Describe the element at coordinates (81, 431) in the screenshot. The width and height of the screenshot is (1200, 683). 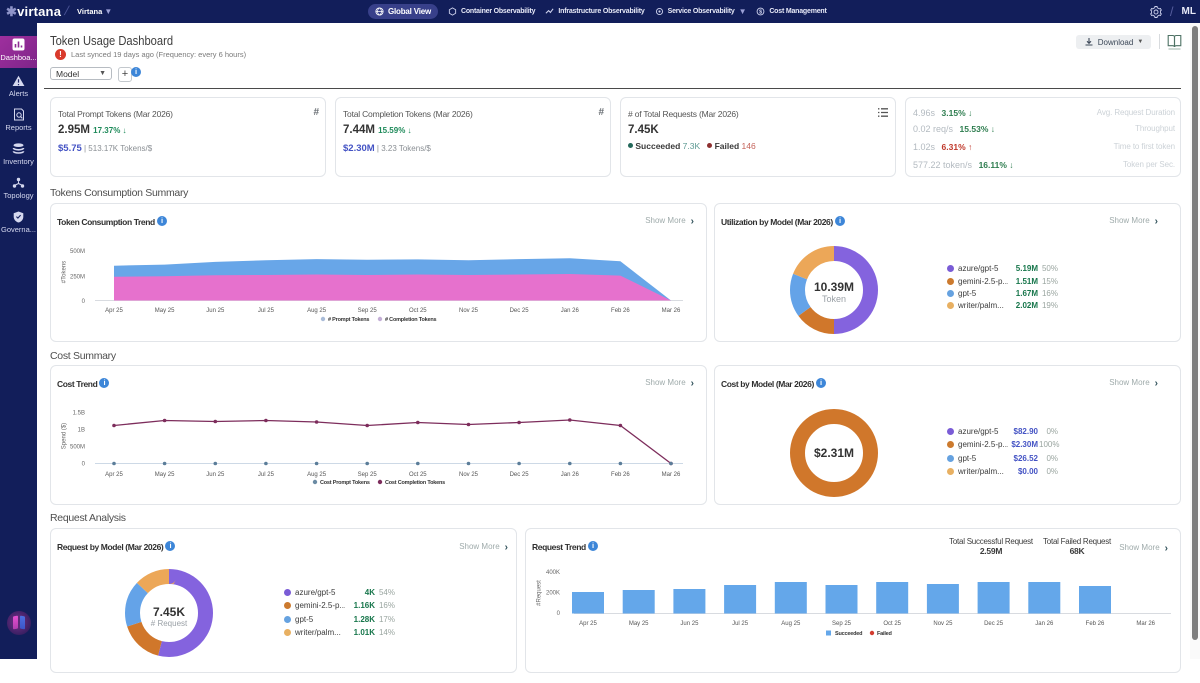
I see `svg-text: 1B` at that location.